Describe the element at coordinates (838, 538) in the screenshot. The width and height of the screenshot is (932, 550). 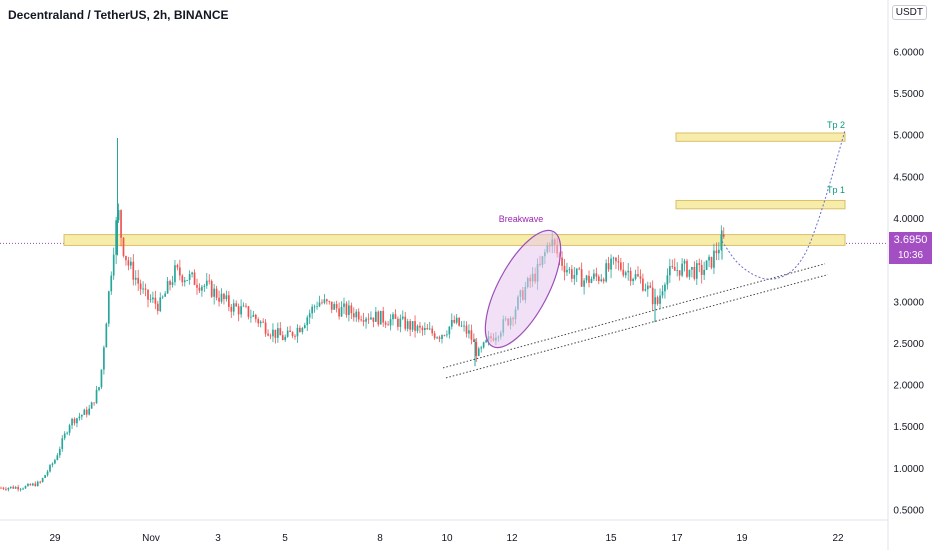
I see `x-tick-label-10: 22` at that location.